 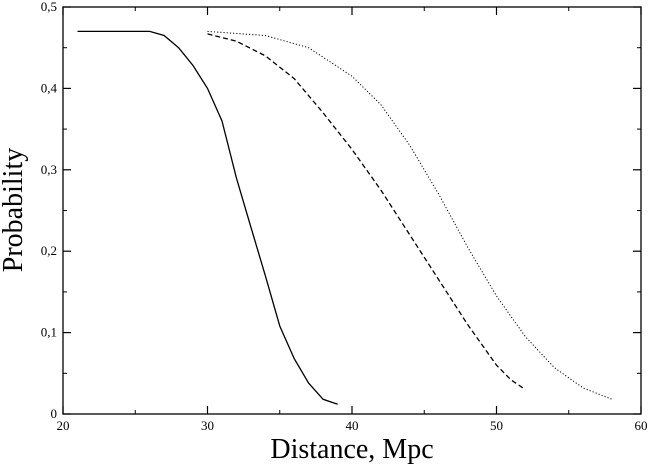 I want to click on y-tick-label: 0,5, so click(x=49, y=7).